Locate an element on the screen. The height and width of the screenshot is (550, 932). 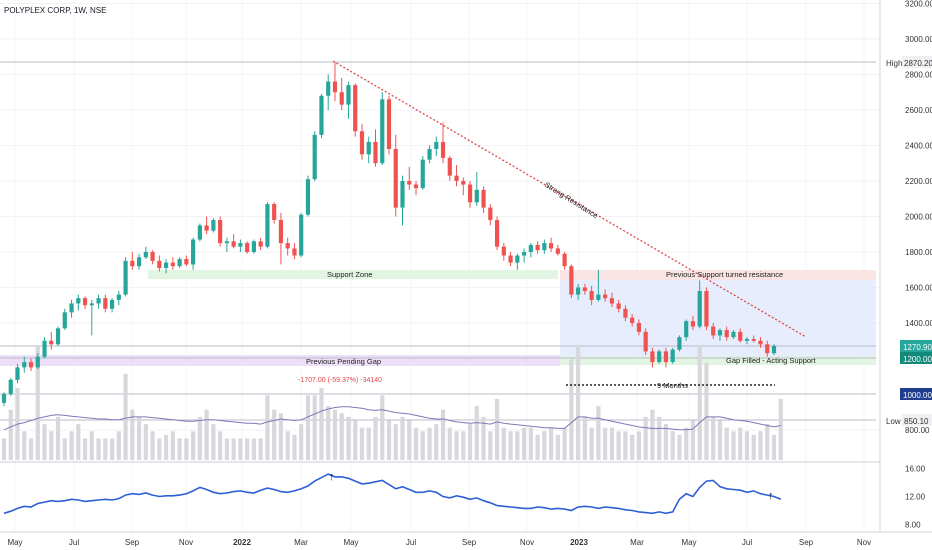
level-1200-tag-box is located at coordinates (916, 358).